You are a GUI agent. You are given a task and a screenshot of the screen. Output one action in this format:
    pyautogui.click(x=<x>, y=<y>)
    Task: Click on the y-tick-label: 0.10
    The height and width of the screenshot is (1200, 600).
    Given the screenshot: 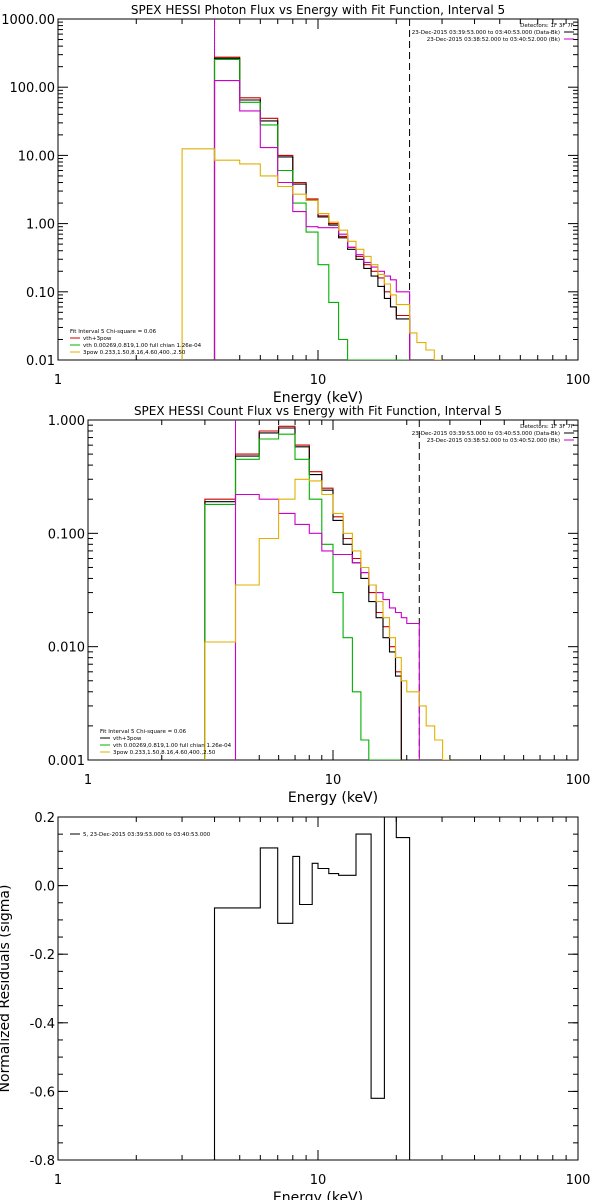 What is the action you would take?
    pyautogui.click(x=40, y=293)
    